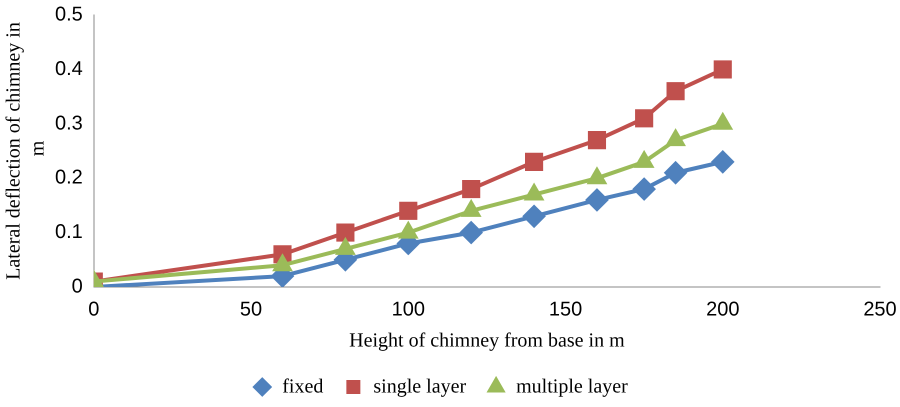 The width and height of the screenshot is (900, 407). I want to click on x-tick-label: 0, so click(94, 309).